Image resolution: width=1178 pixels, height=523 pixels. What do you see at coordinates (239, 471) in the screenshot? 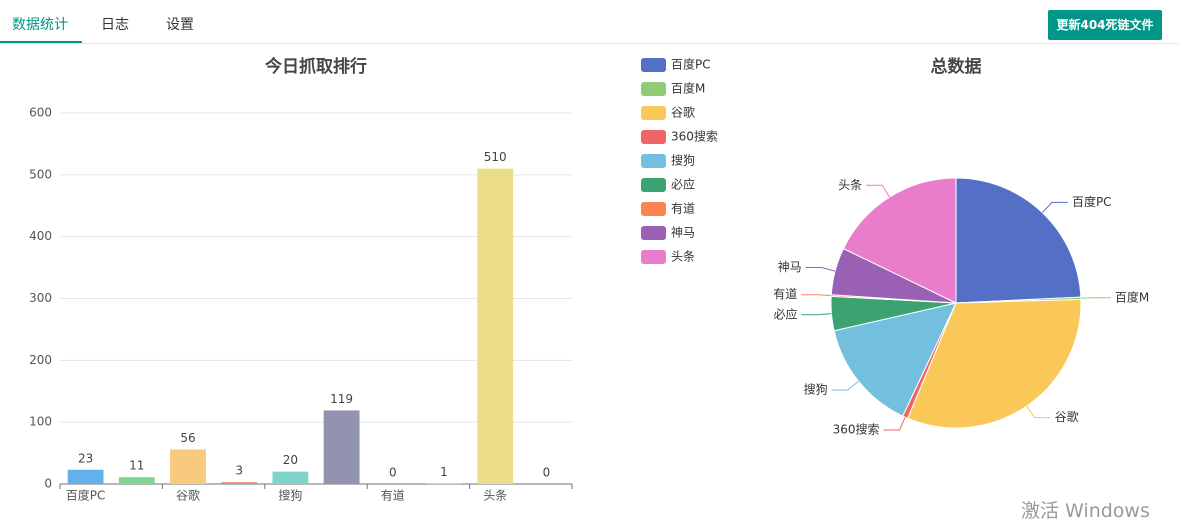
I see `value-label: 3` at bounding box center [239, 471].